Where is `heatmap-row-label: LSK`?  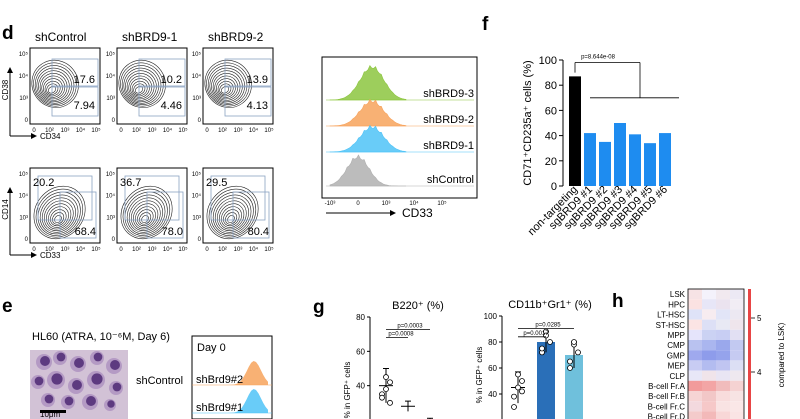
heatmap-row-label: LSK is located at coordinates (678, 294).